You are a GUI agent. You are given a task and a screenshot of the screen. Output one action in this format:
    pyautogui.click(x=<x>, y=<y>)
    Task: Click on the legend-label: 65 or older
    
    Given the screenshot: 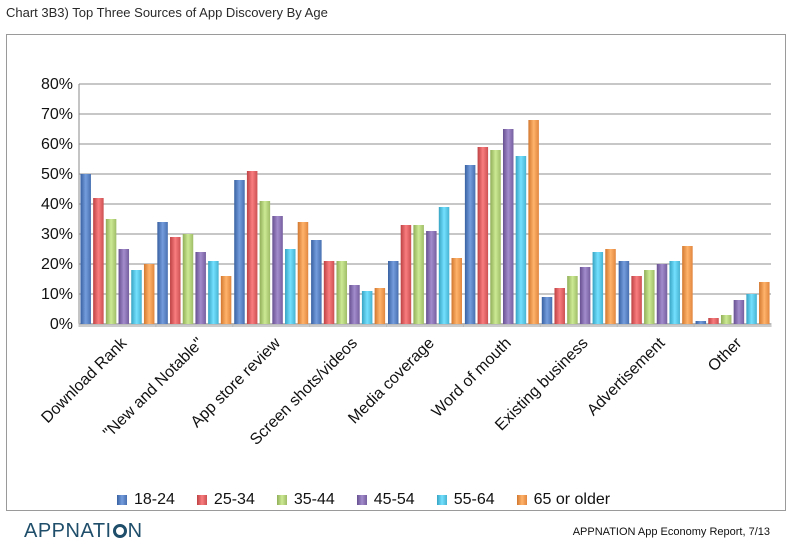 What is the action you would take?
    pyautogui.click(x=572, y=499)
    